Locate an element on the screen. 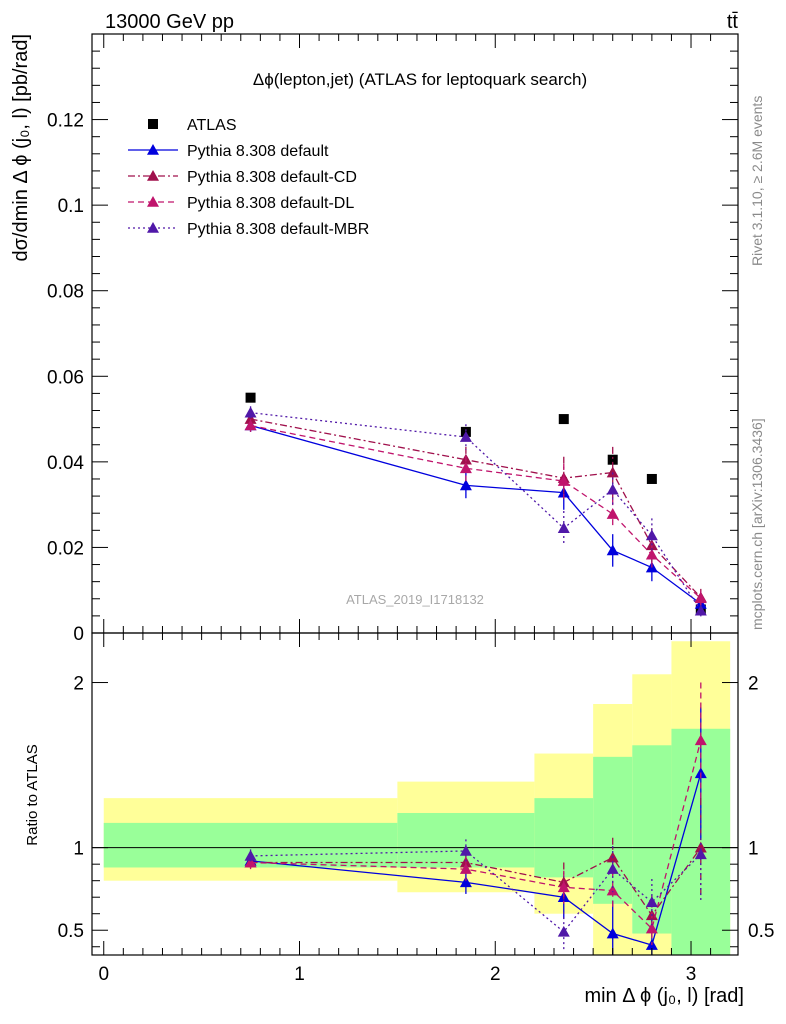  main-panel-series is located at coordinates (475, 504).